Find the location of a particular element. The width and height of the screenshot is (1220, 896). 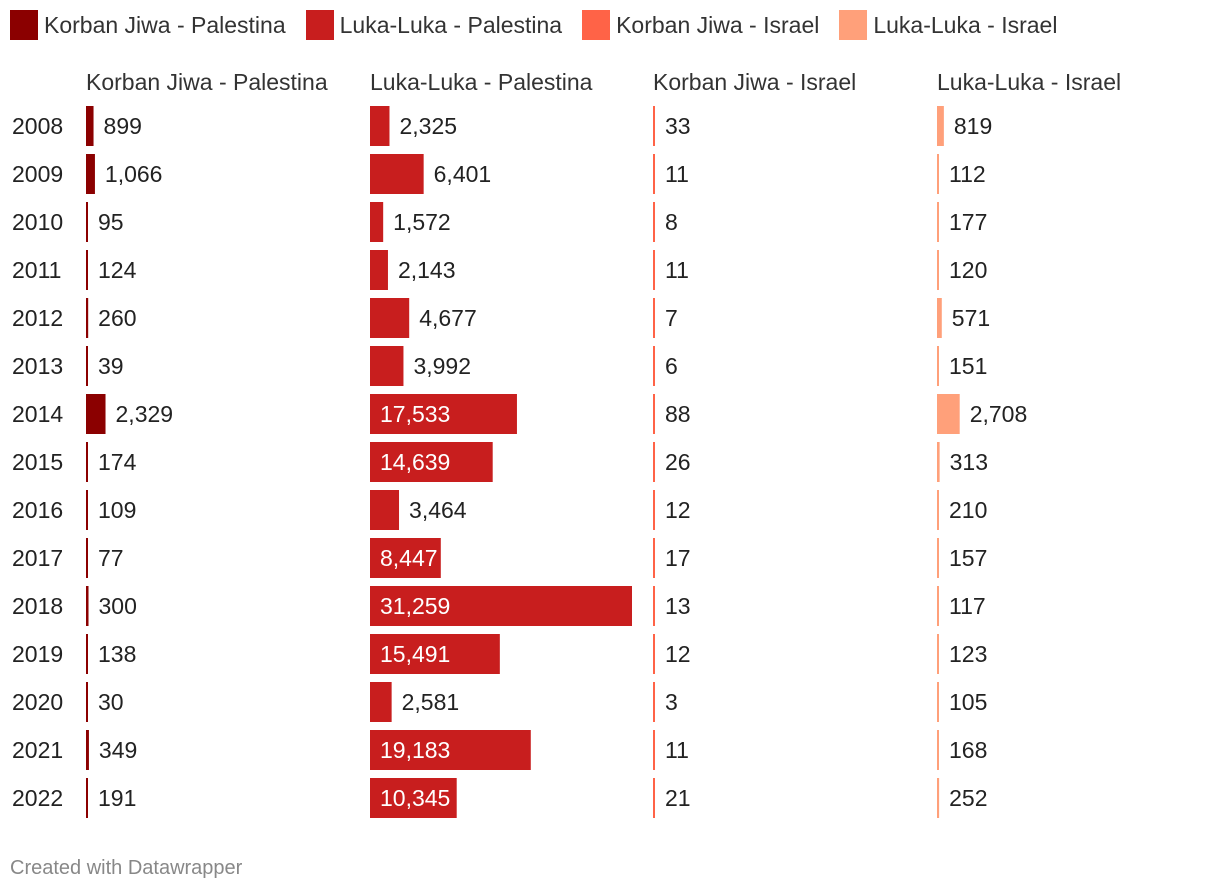

value-label: 313 is located at coordinates (969, 462).